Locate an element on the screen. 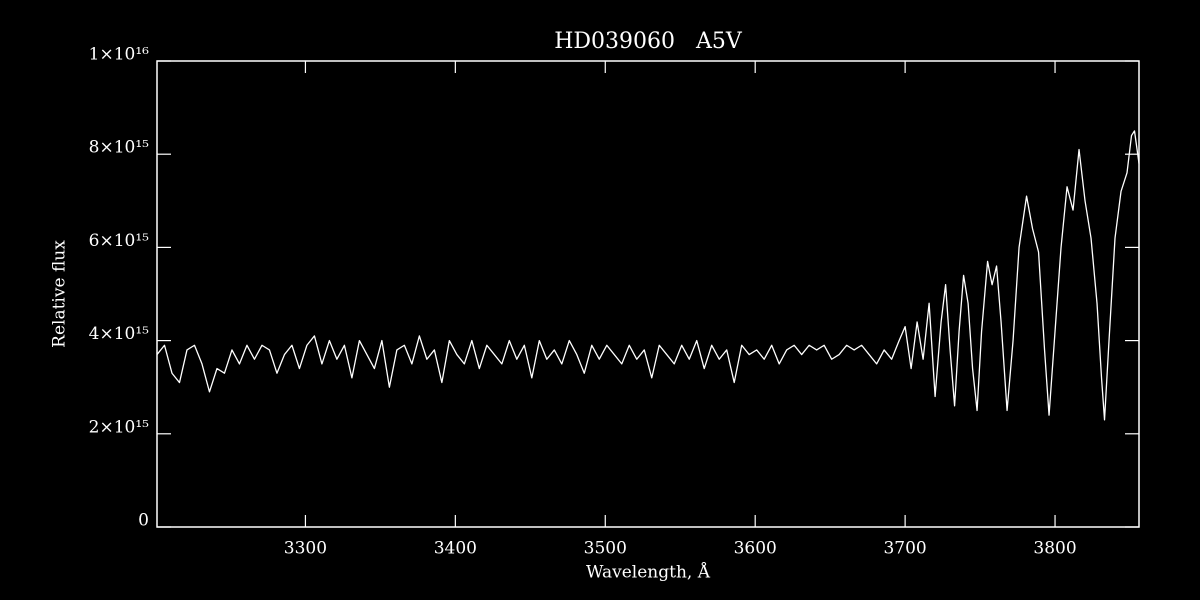 The image size is (1200, 600). y-tick-label: 4×10¹⁵ is located at coordinates (119, 334).